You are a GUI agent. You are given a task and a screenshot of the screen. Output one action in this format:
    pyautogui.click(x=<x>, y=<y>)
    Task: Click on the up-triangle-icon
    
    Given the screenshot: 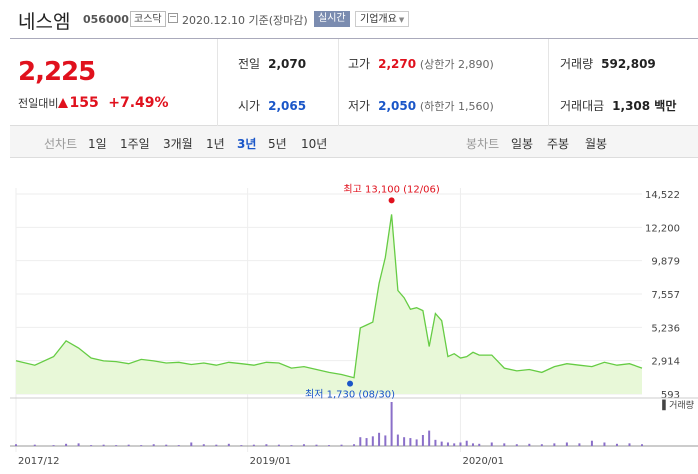 What is the action you would take?
    pyautogui.click(x=63, y=103)
    